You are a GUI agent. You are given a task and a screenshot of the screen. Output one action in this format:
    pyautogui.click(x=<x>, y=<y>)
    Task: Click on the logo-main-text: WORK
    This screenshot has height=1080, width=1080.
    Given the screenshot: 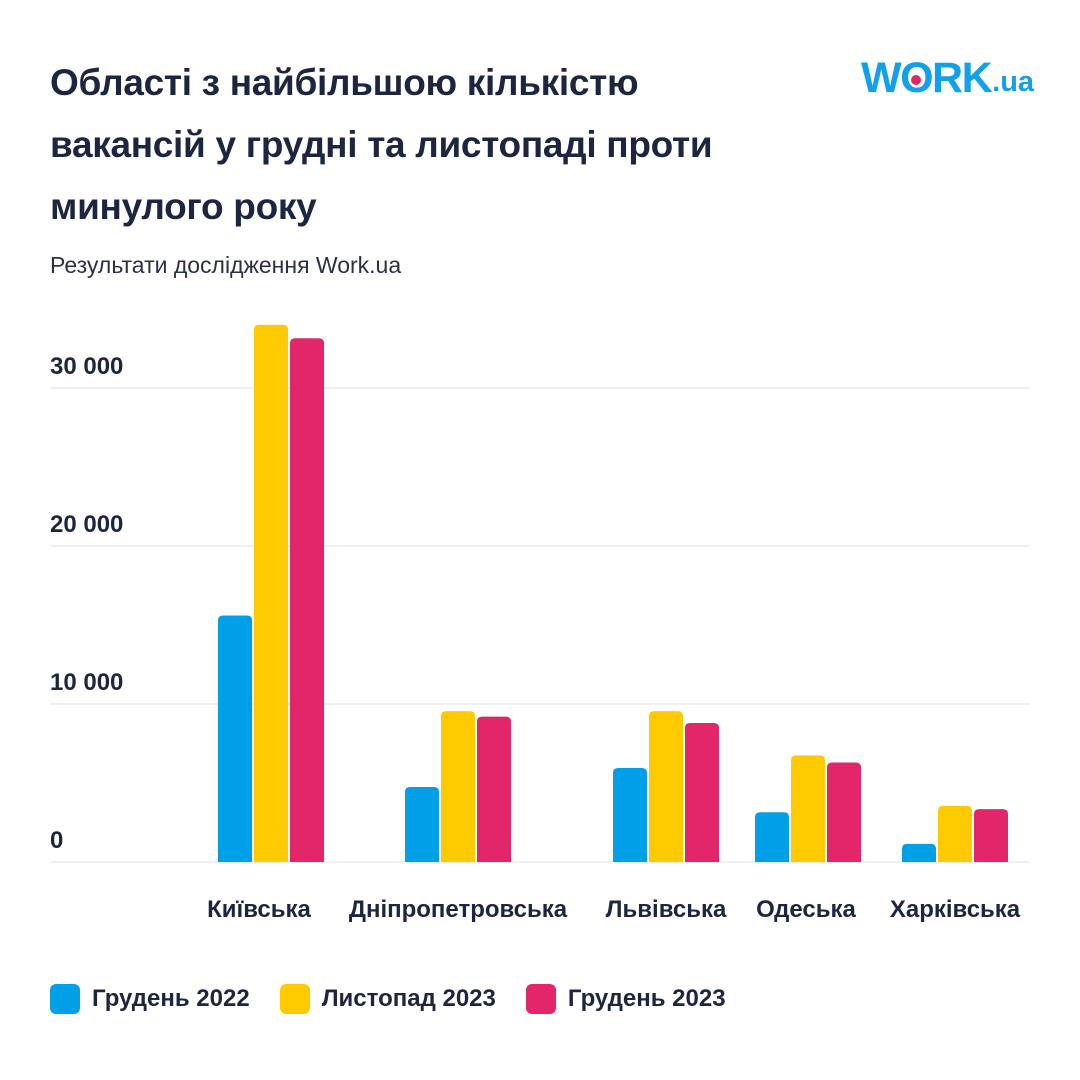 What is the action you would take?
    pyautogui.click(x=927, y=78)
    